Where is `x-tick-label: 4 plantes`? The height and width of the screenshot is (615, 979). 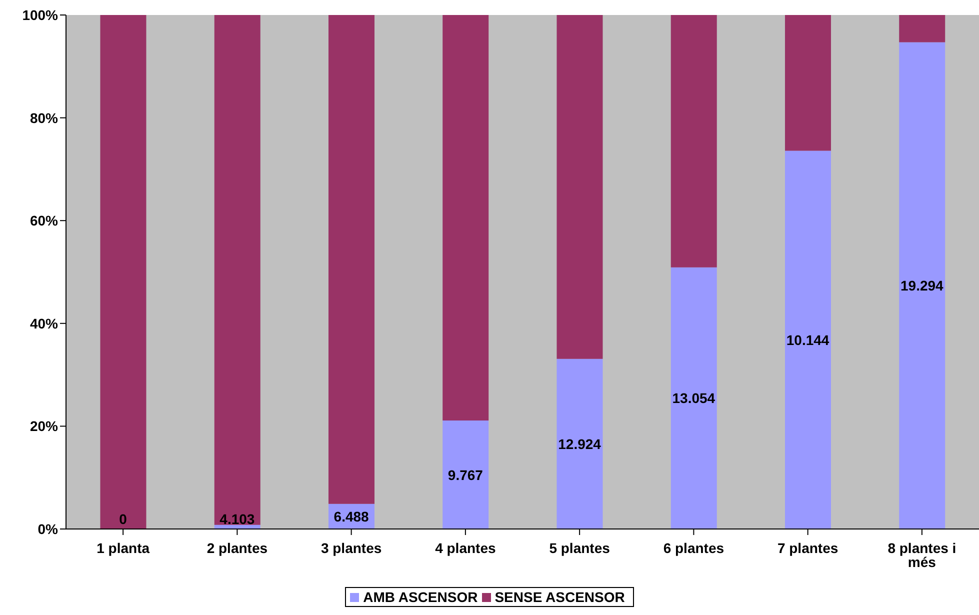
x-tick-label: 4 plantes is located at coordinates (465, 548).